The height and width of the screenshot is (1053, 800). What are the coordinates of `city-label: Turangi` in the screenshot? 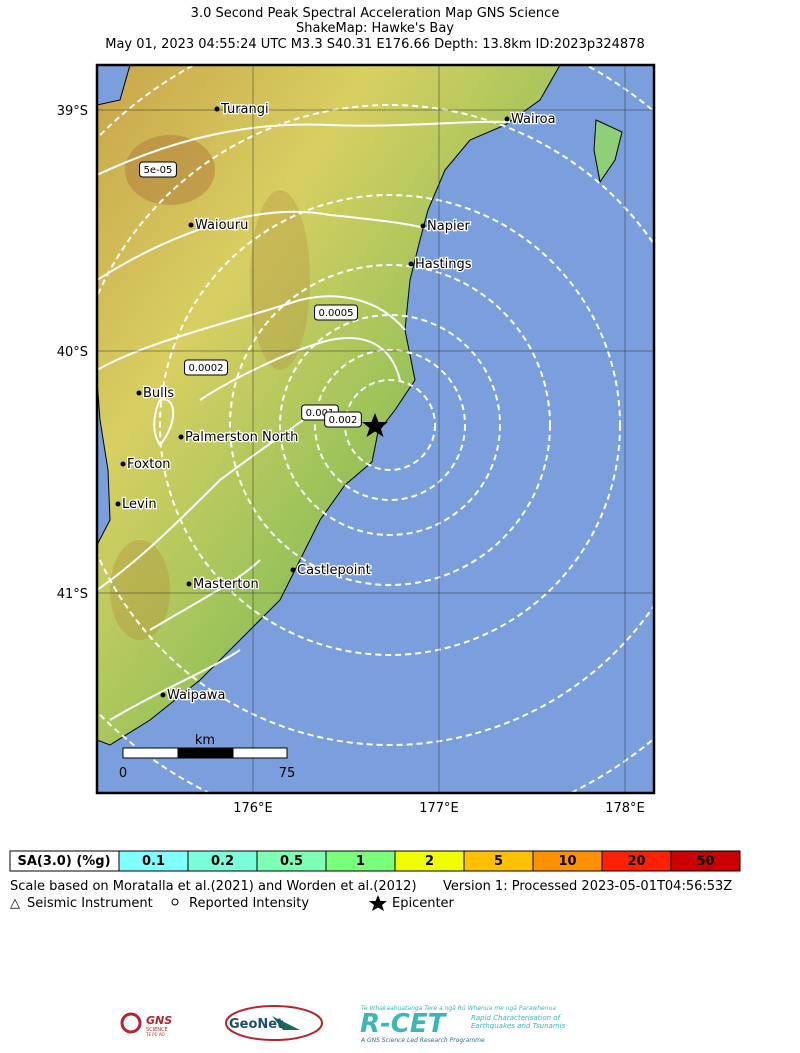 It's located at (244, 109).